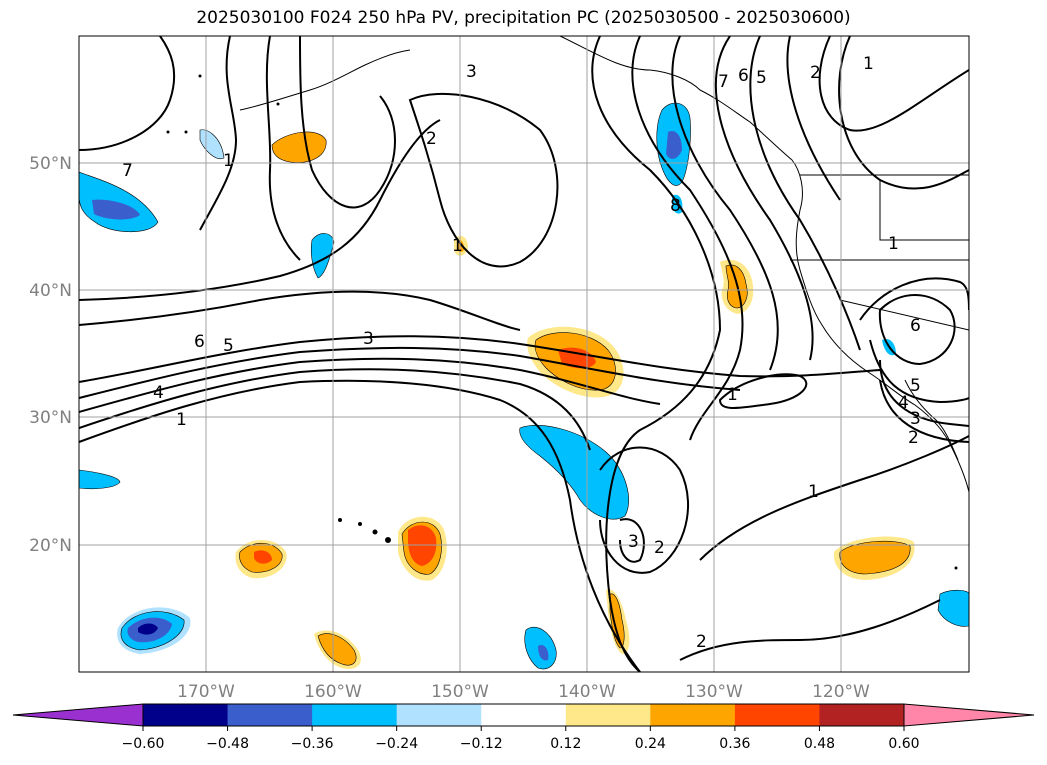  Describe the element at coordinates (227, 744) in the screenshot. I see `colorbar-tick-label: −0.48` at that location.